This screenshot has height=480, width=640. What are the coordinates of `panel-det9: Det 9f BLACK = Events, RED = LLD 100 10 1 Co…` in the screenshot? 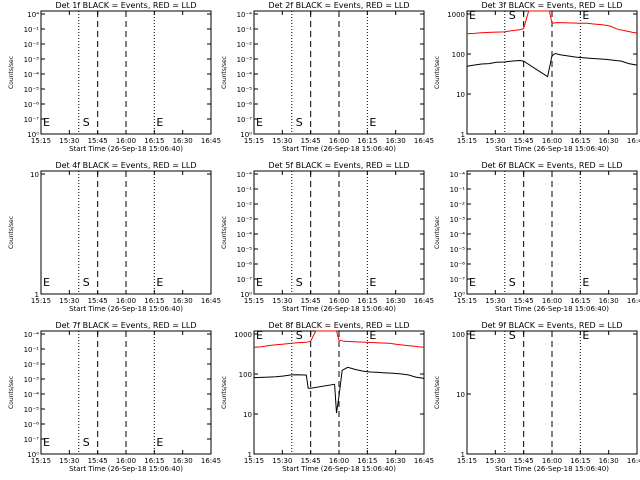 It's located at (537, 397).